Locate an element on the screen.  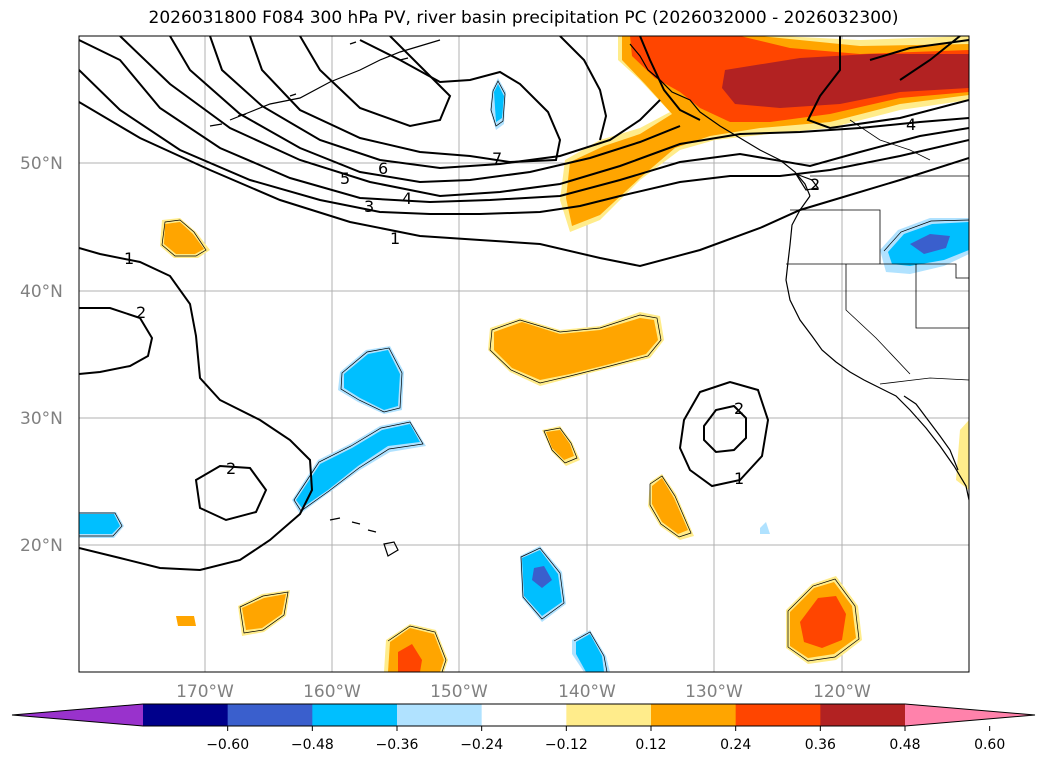
pv-contour-2-west is located at coordinates (116, 341).